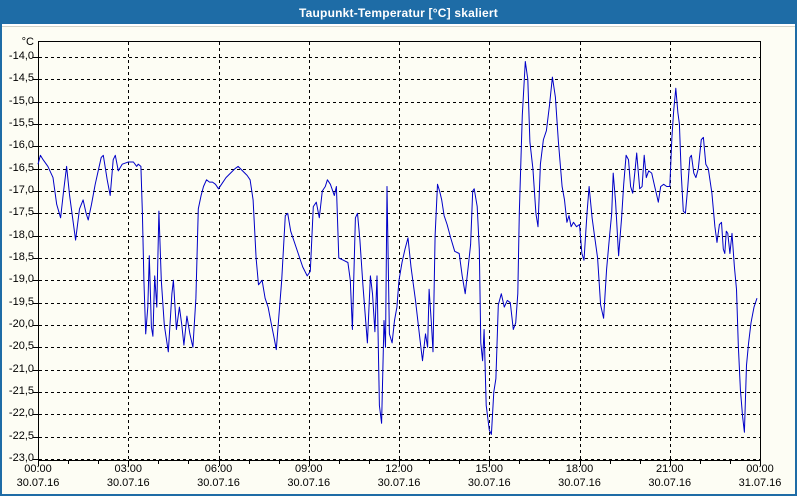 This screenshot has width=800, height=500. I want to click on y-axis-tick-label: -20,5, so click(21, 346).